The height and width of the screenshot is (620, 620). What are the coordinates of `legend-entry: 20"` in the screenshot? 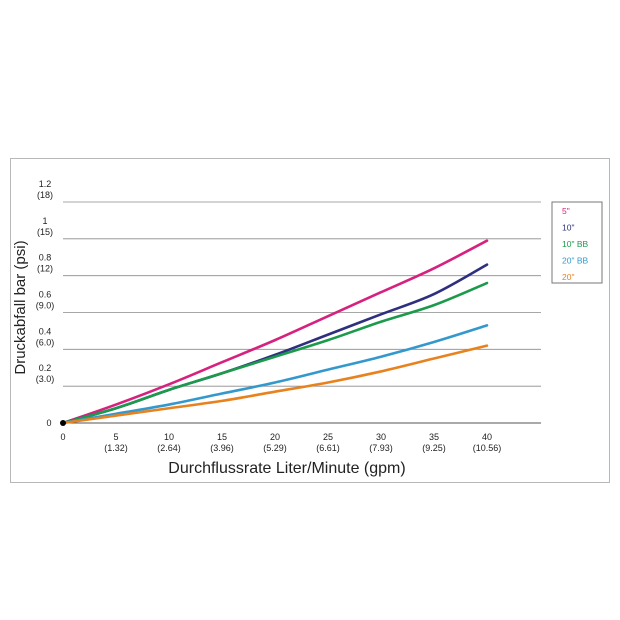 It's located at (568, 277).